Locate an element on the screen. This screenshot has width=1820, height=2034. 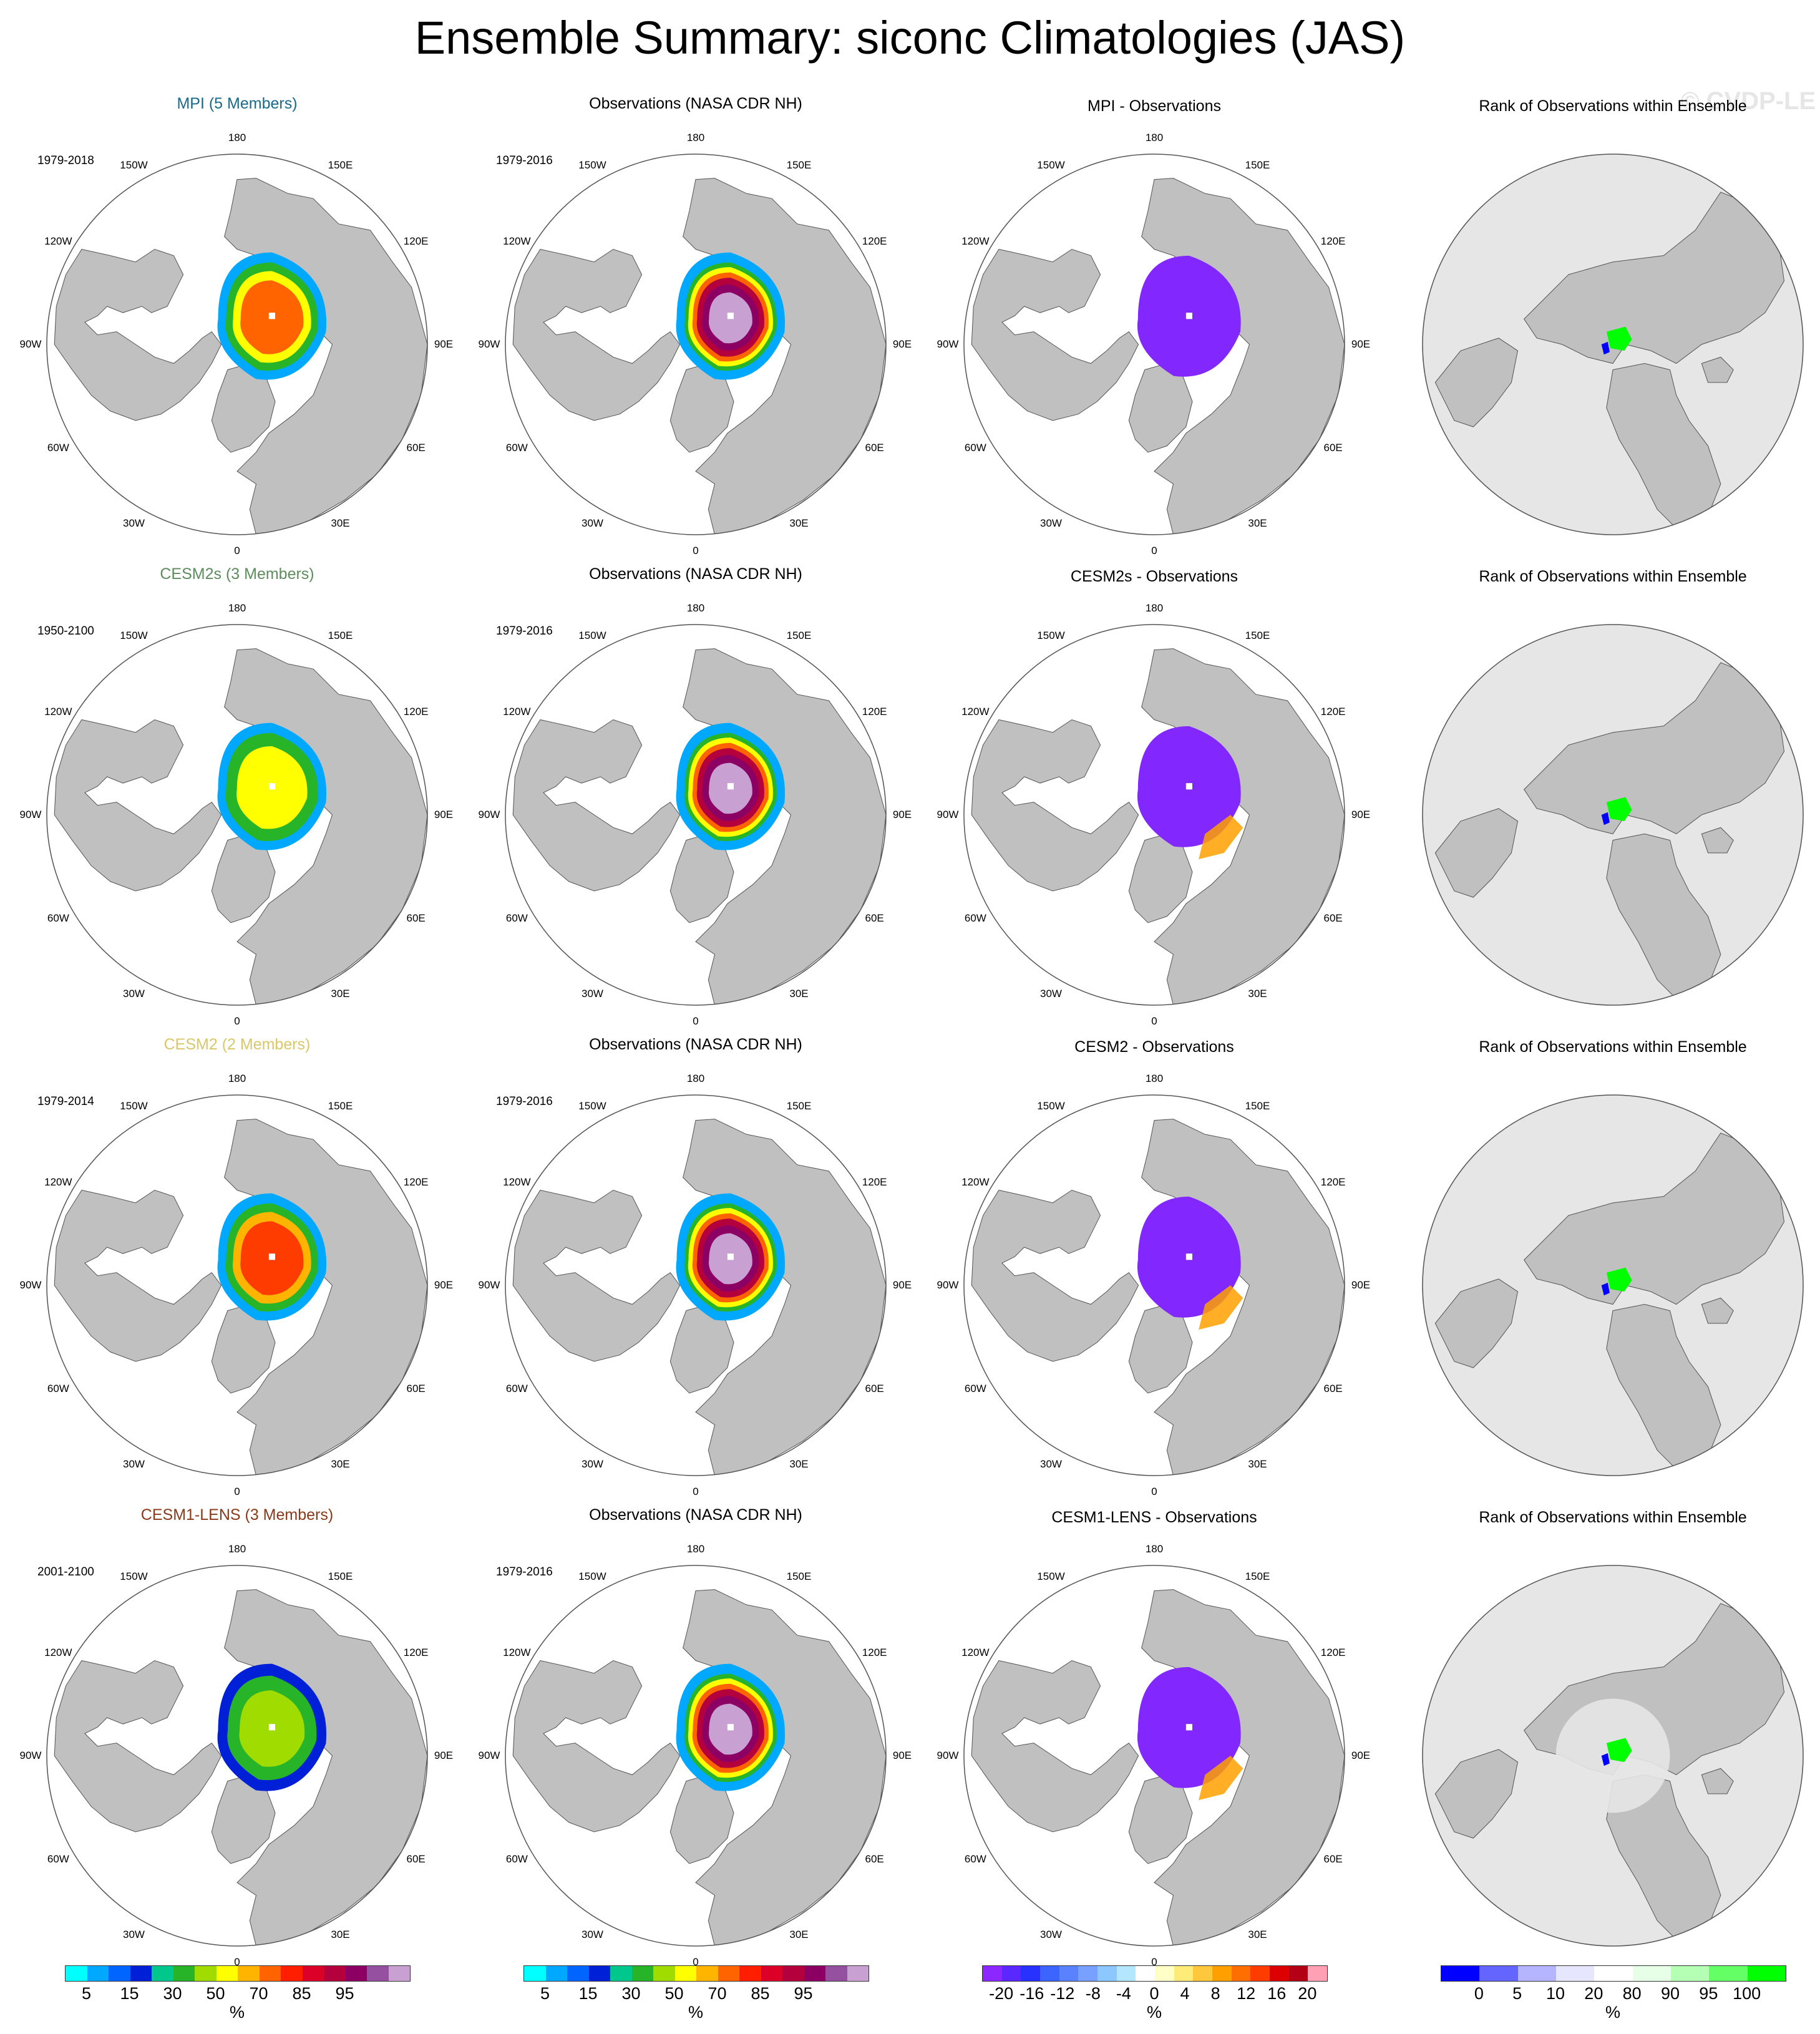
longitude-label: 120W is located at coordinates (975, 1652).